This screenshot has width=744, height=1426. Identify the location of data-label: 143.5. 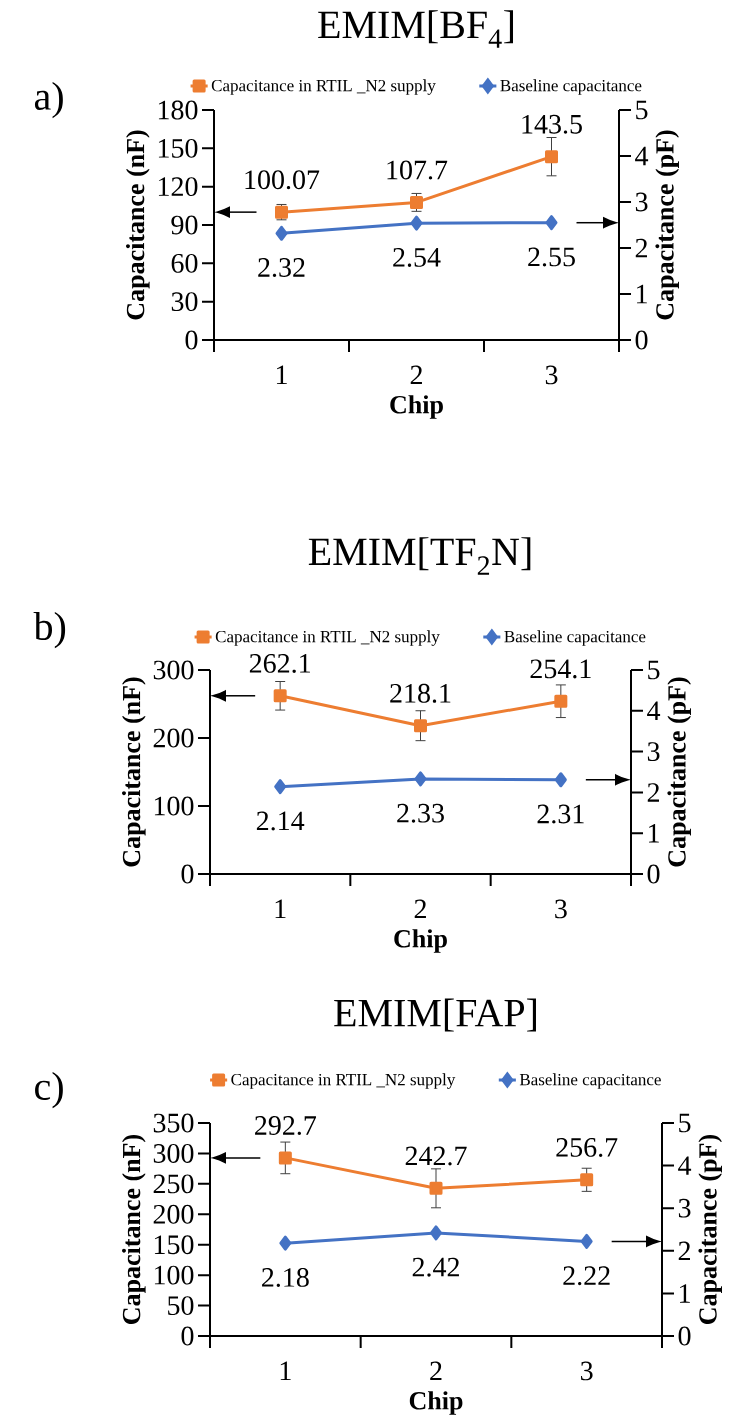
(552, 124).